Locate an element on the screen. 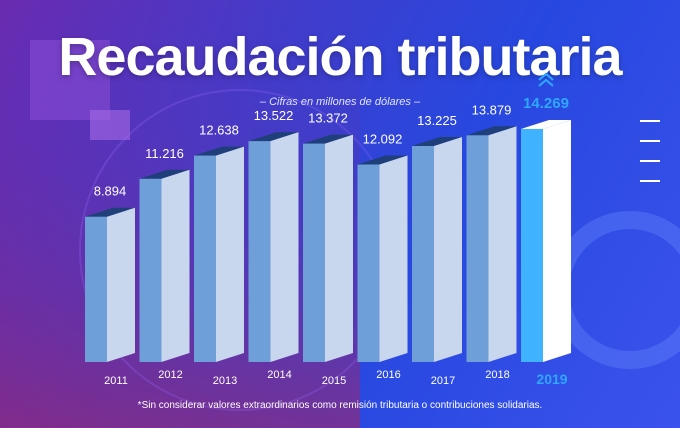 The height and width of the screenshot is (428, 680). value-label-2019: 14.269 is located at coordinates (546, 103).